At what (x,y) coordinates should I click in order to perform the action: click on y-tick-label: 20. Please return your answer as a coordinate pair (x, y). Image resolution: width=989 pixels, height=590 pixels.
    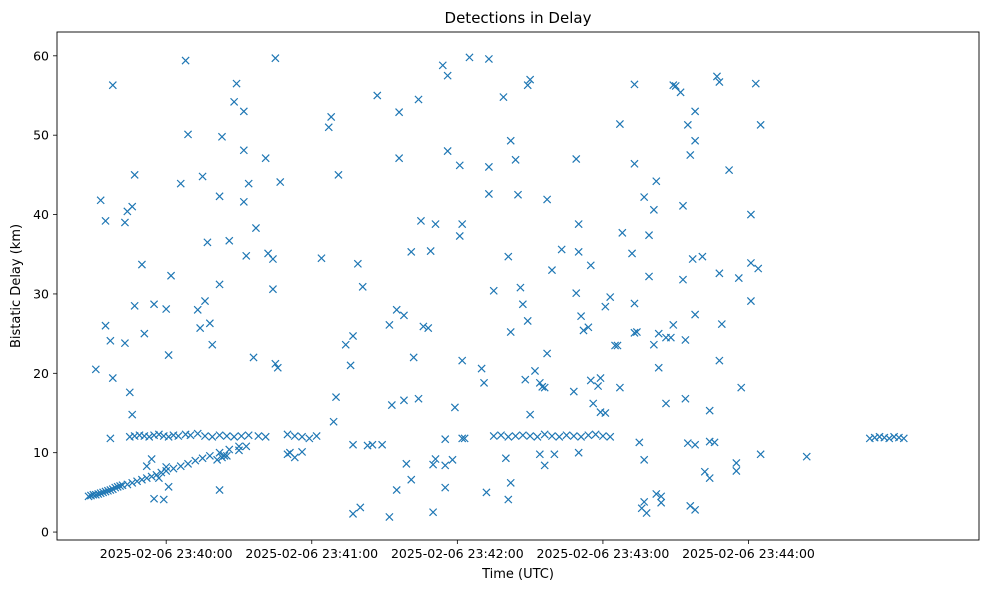
    Looking at the image, I should click on (41, 373).